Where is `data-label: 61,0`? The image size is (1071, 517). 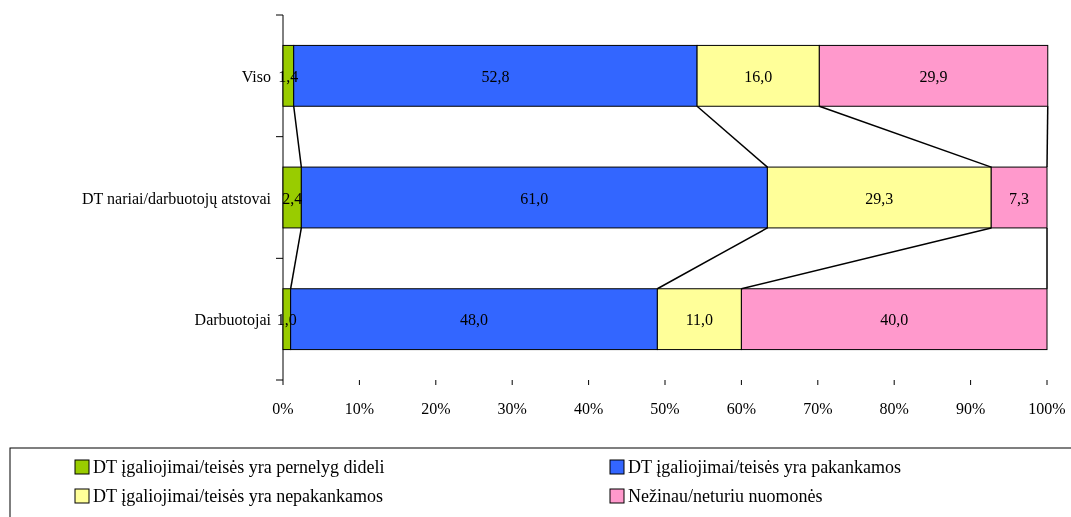
data-label: 61,0 is located at coordinates (534, 198).